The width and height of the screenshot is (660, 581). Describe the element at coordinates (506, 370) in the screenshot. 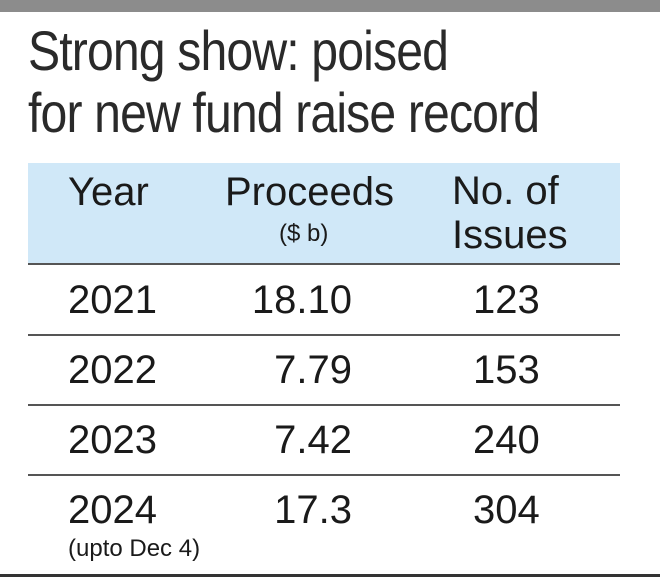

I see `cell-issues: 153` at that location.